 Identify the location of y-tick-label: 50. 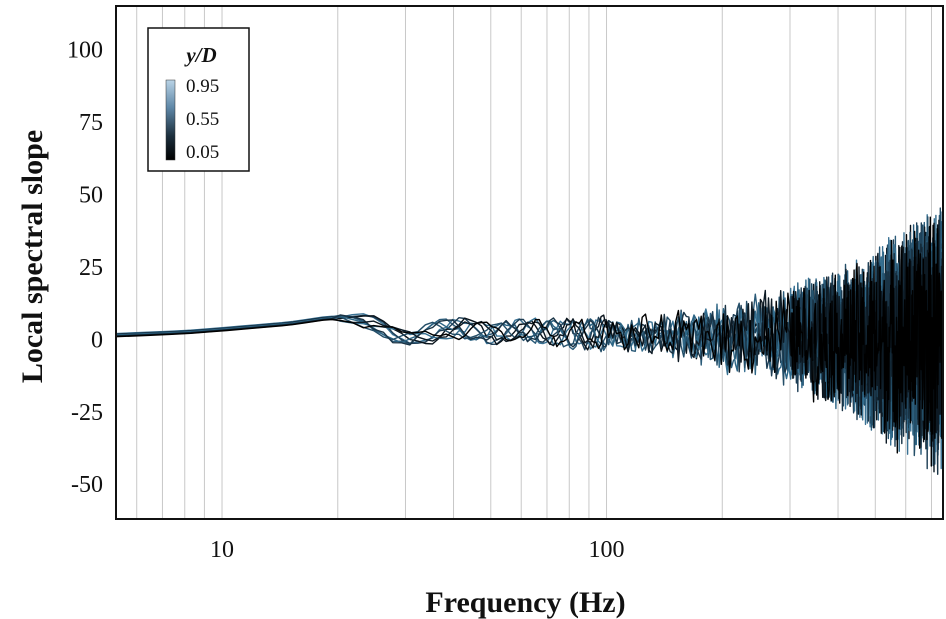
(91, 195).